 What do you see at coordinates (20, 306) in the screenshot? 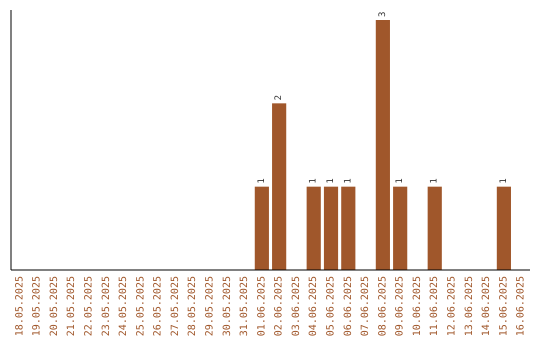
I see `x-tick-label: 18.05.2025` at bounding box center [20, 306].